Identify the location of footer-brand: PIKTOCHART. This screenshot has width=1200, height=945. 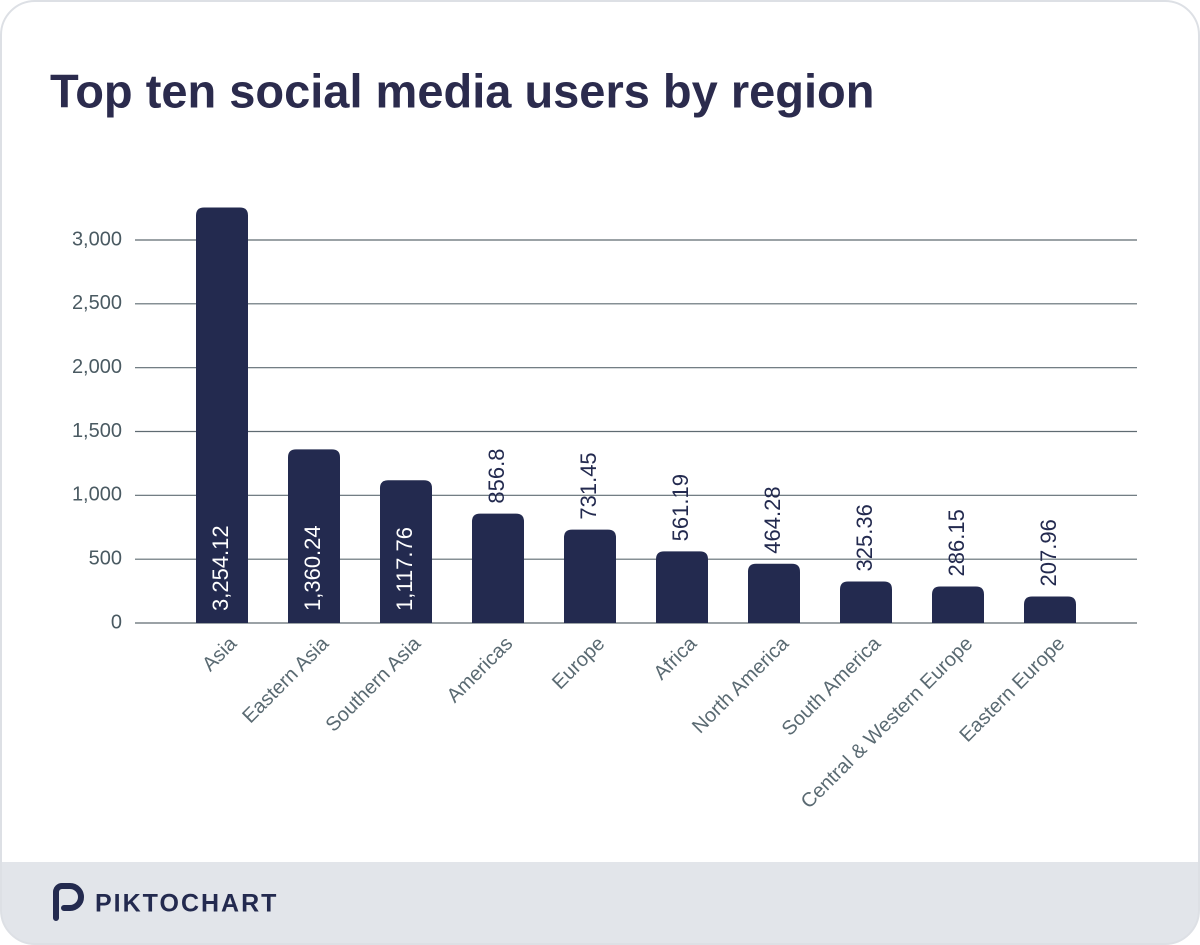
(186, 904).